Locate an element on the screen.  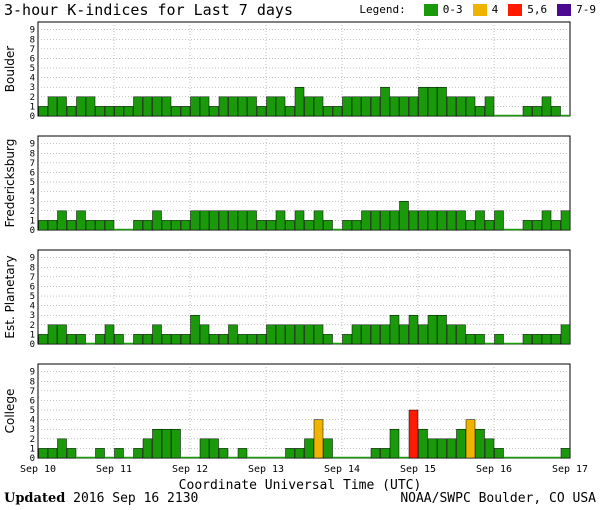
panel-label: Fredericksburg is located at coordinates (10, 183).